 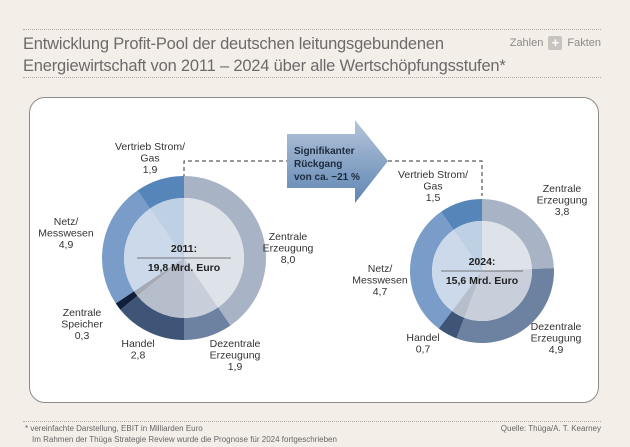 What do you see at coordinates (82, 324) in the screenshot?
I see `slice-label: Zentrale Speicher 0,3` at bounding box center [82, 324].